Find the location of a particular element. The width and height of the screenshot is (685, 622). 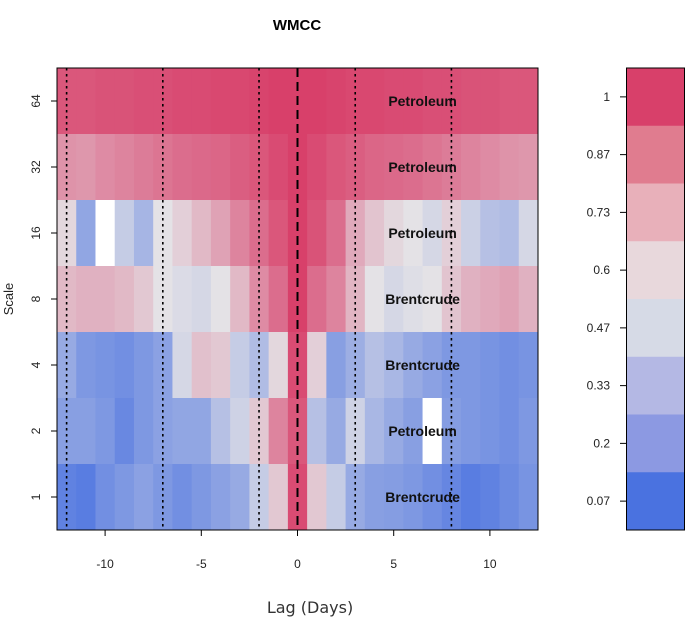

colorbar-legend: 1 0.87 0.73 0.6 0.47 0.33 0.2 0.07 is located at coordinates (636, 299).